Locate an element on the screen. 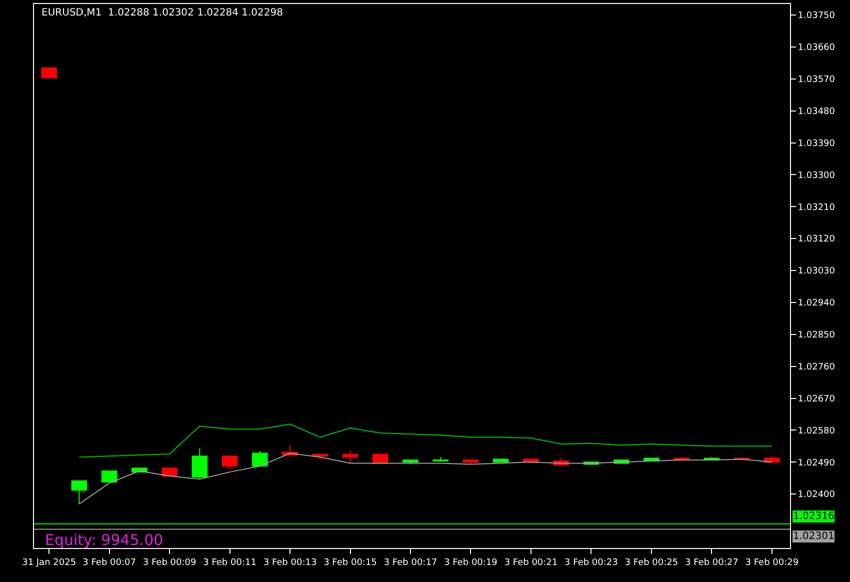  y-tick-label: 1.02760 is located at coordinates (817, 367).